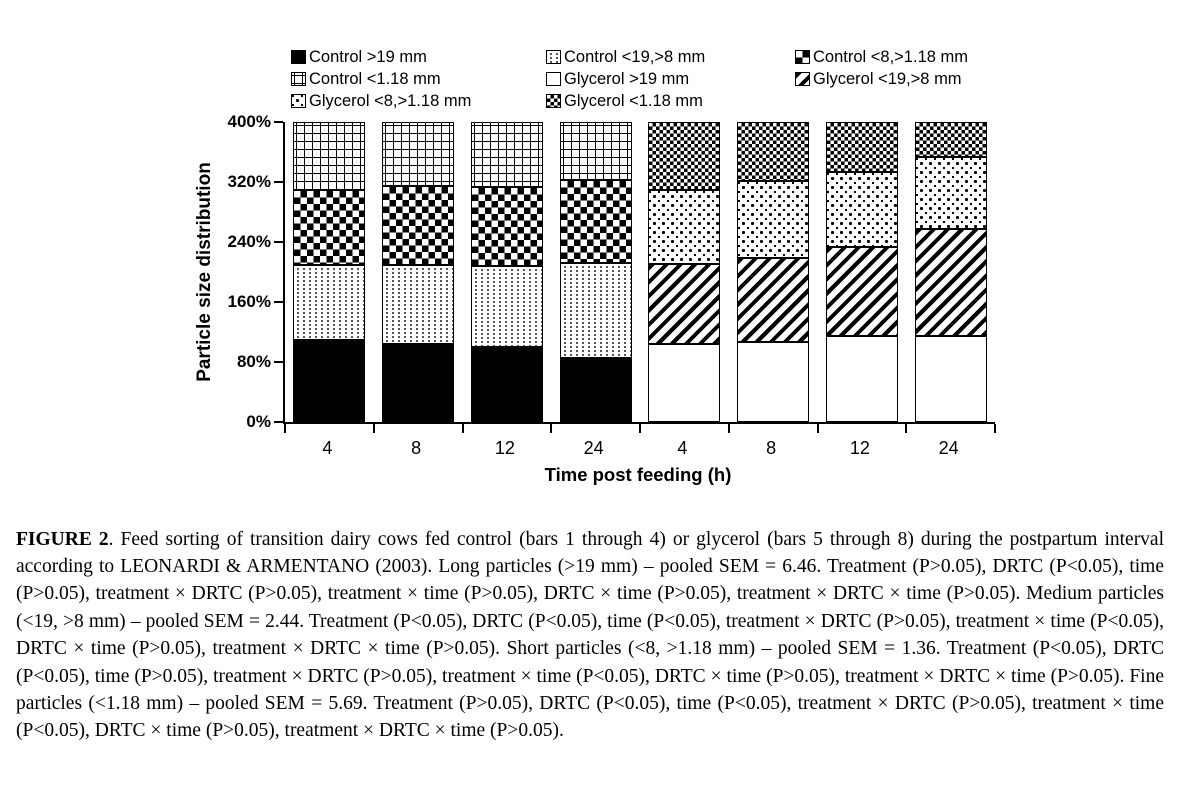  Describe the element at coordinates (249, 121) in the screenshot. I see `y-axis-tick-label: 400%` at that location.